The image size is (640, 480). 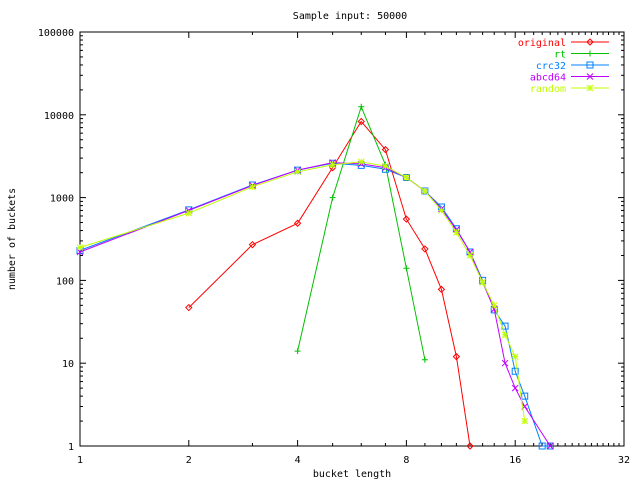 What do you see at coordinates (590, 65) in the screenshot?
I see `legend-marker-crc32` at bounding box center [590, 65].